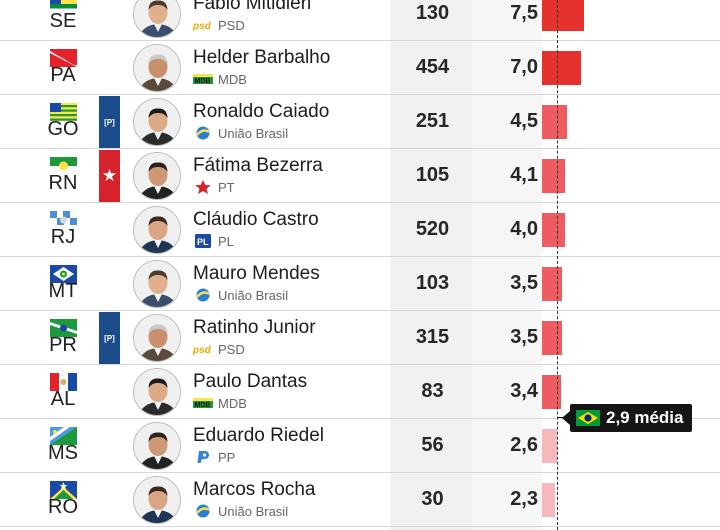 The image size is (720, 530). Describe the element at coordinates (250, 381) in the screenshot. I see `governor-name: Paulo Dantas` at that location.